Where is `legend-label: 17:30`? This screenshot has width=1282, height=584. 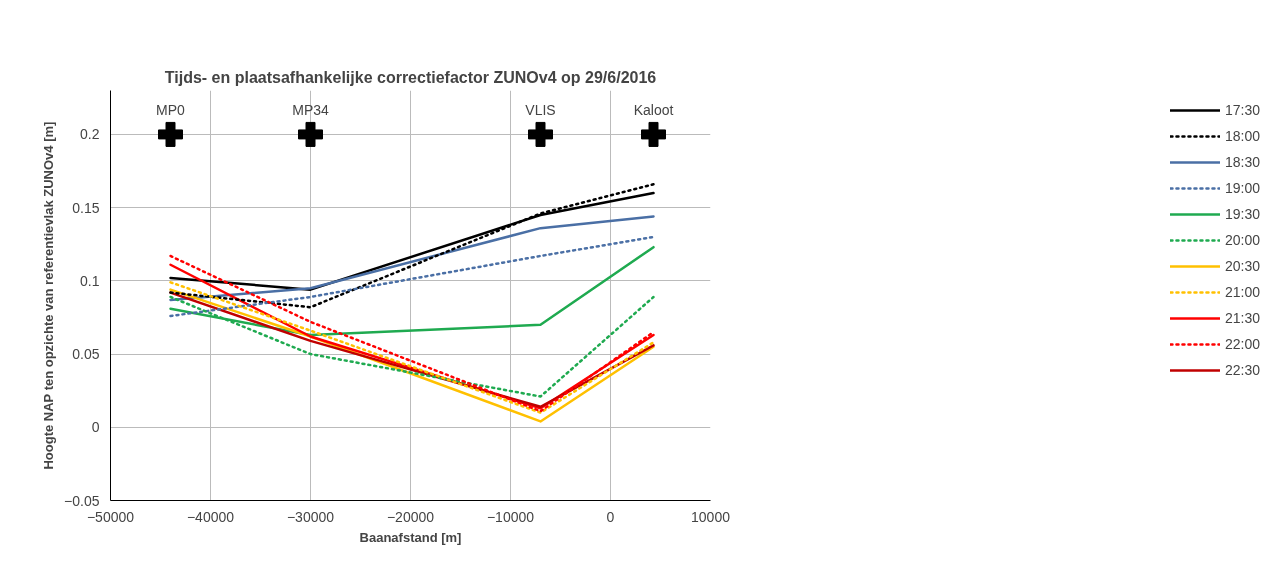 legend-label: 17:30 is located at coordinates (1242, 110).